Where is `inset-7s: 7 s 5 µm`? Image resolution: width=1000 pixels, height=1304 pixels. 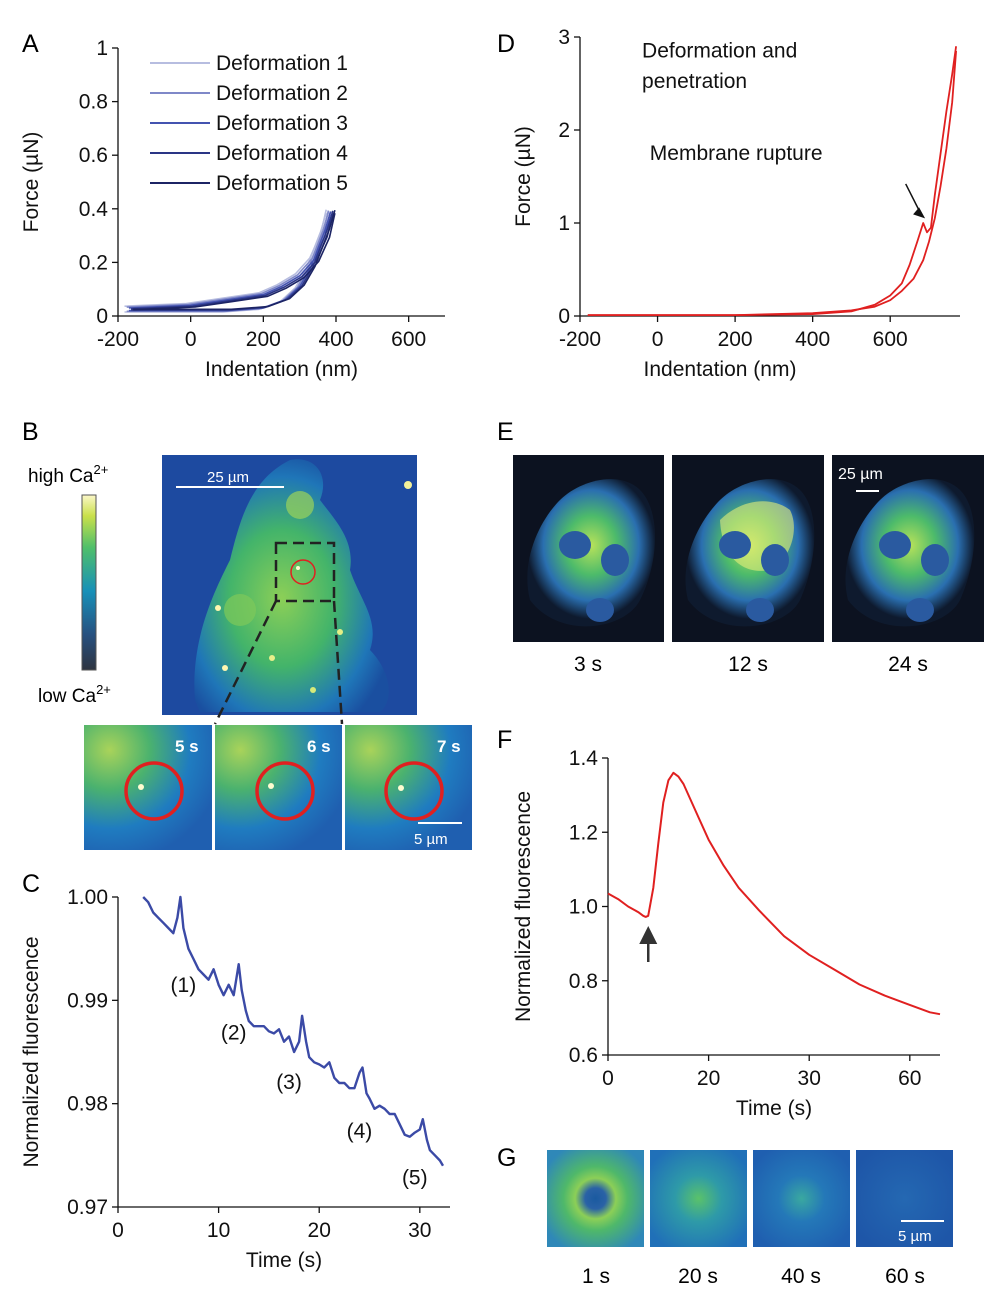
inset-7s: 7 s 5 µm is located at coordinates (408, 787).